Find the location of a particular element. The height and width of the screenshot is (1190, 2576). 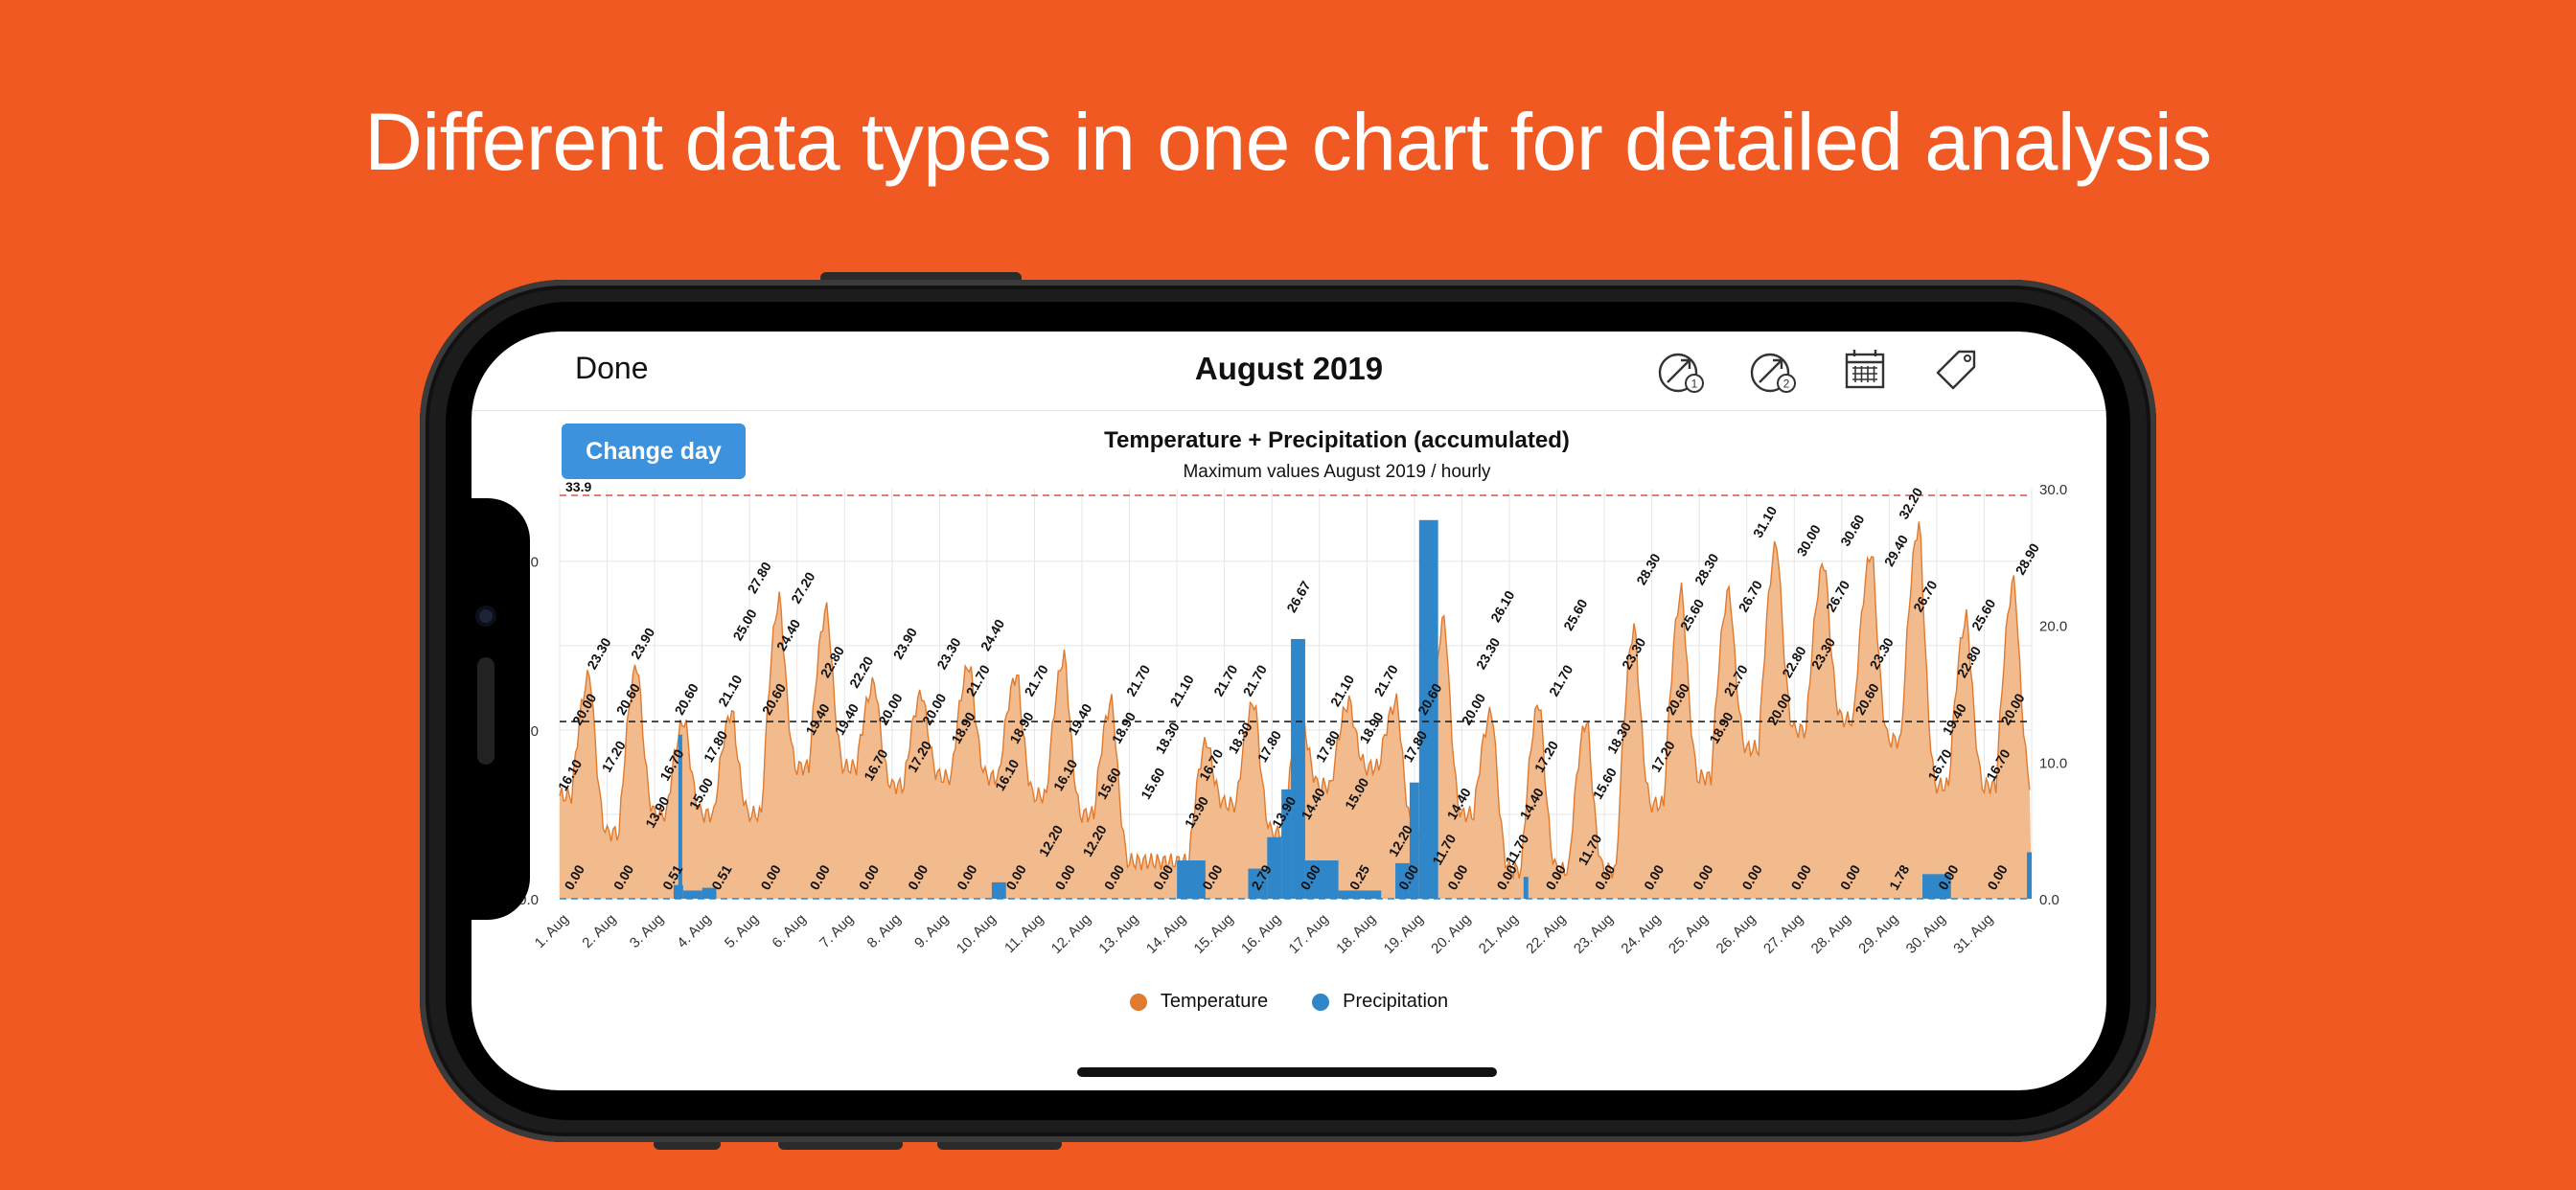

x-axis-tick-label: 21. Aug is located at coordinates (1499, 934).